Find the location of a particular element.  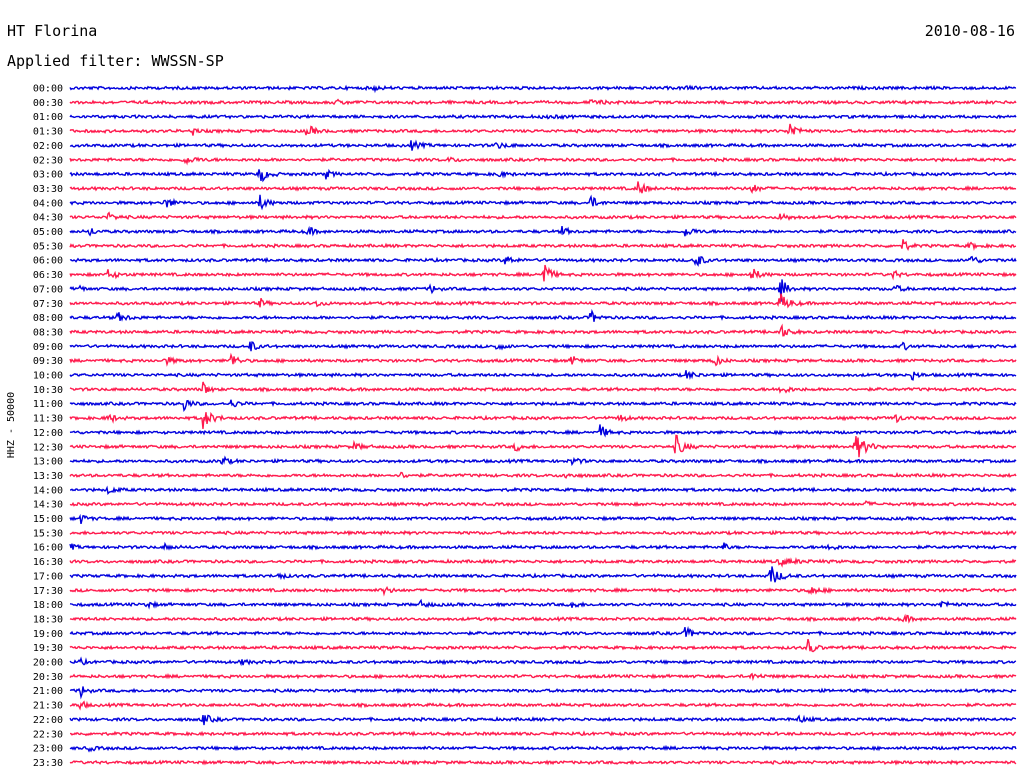

tick-label: 11:00 is located at coordinates (48, 404).